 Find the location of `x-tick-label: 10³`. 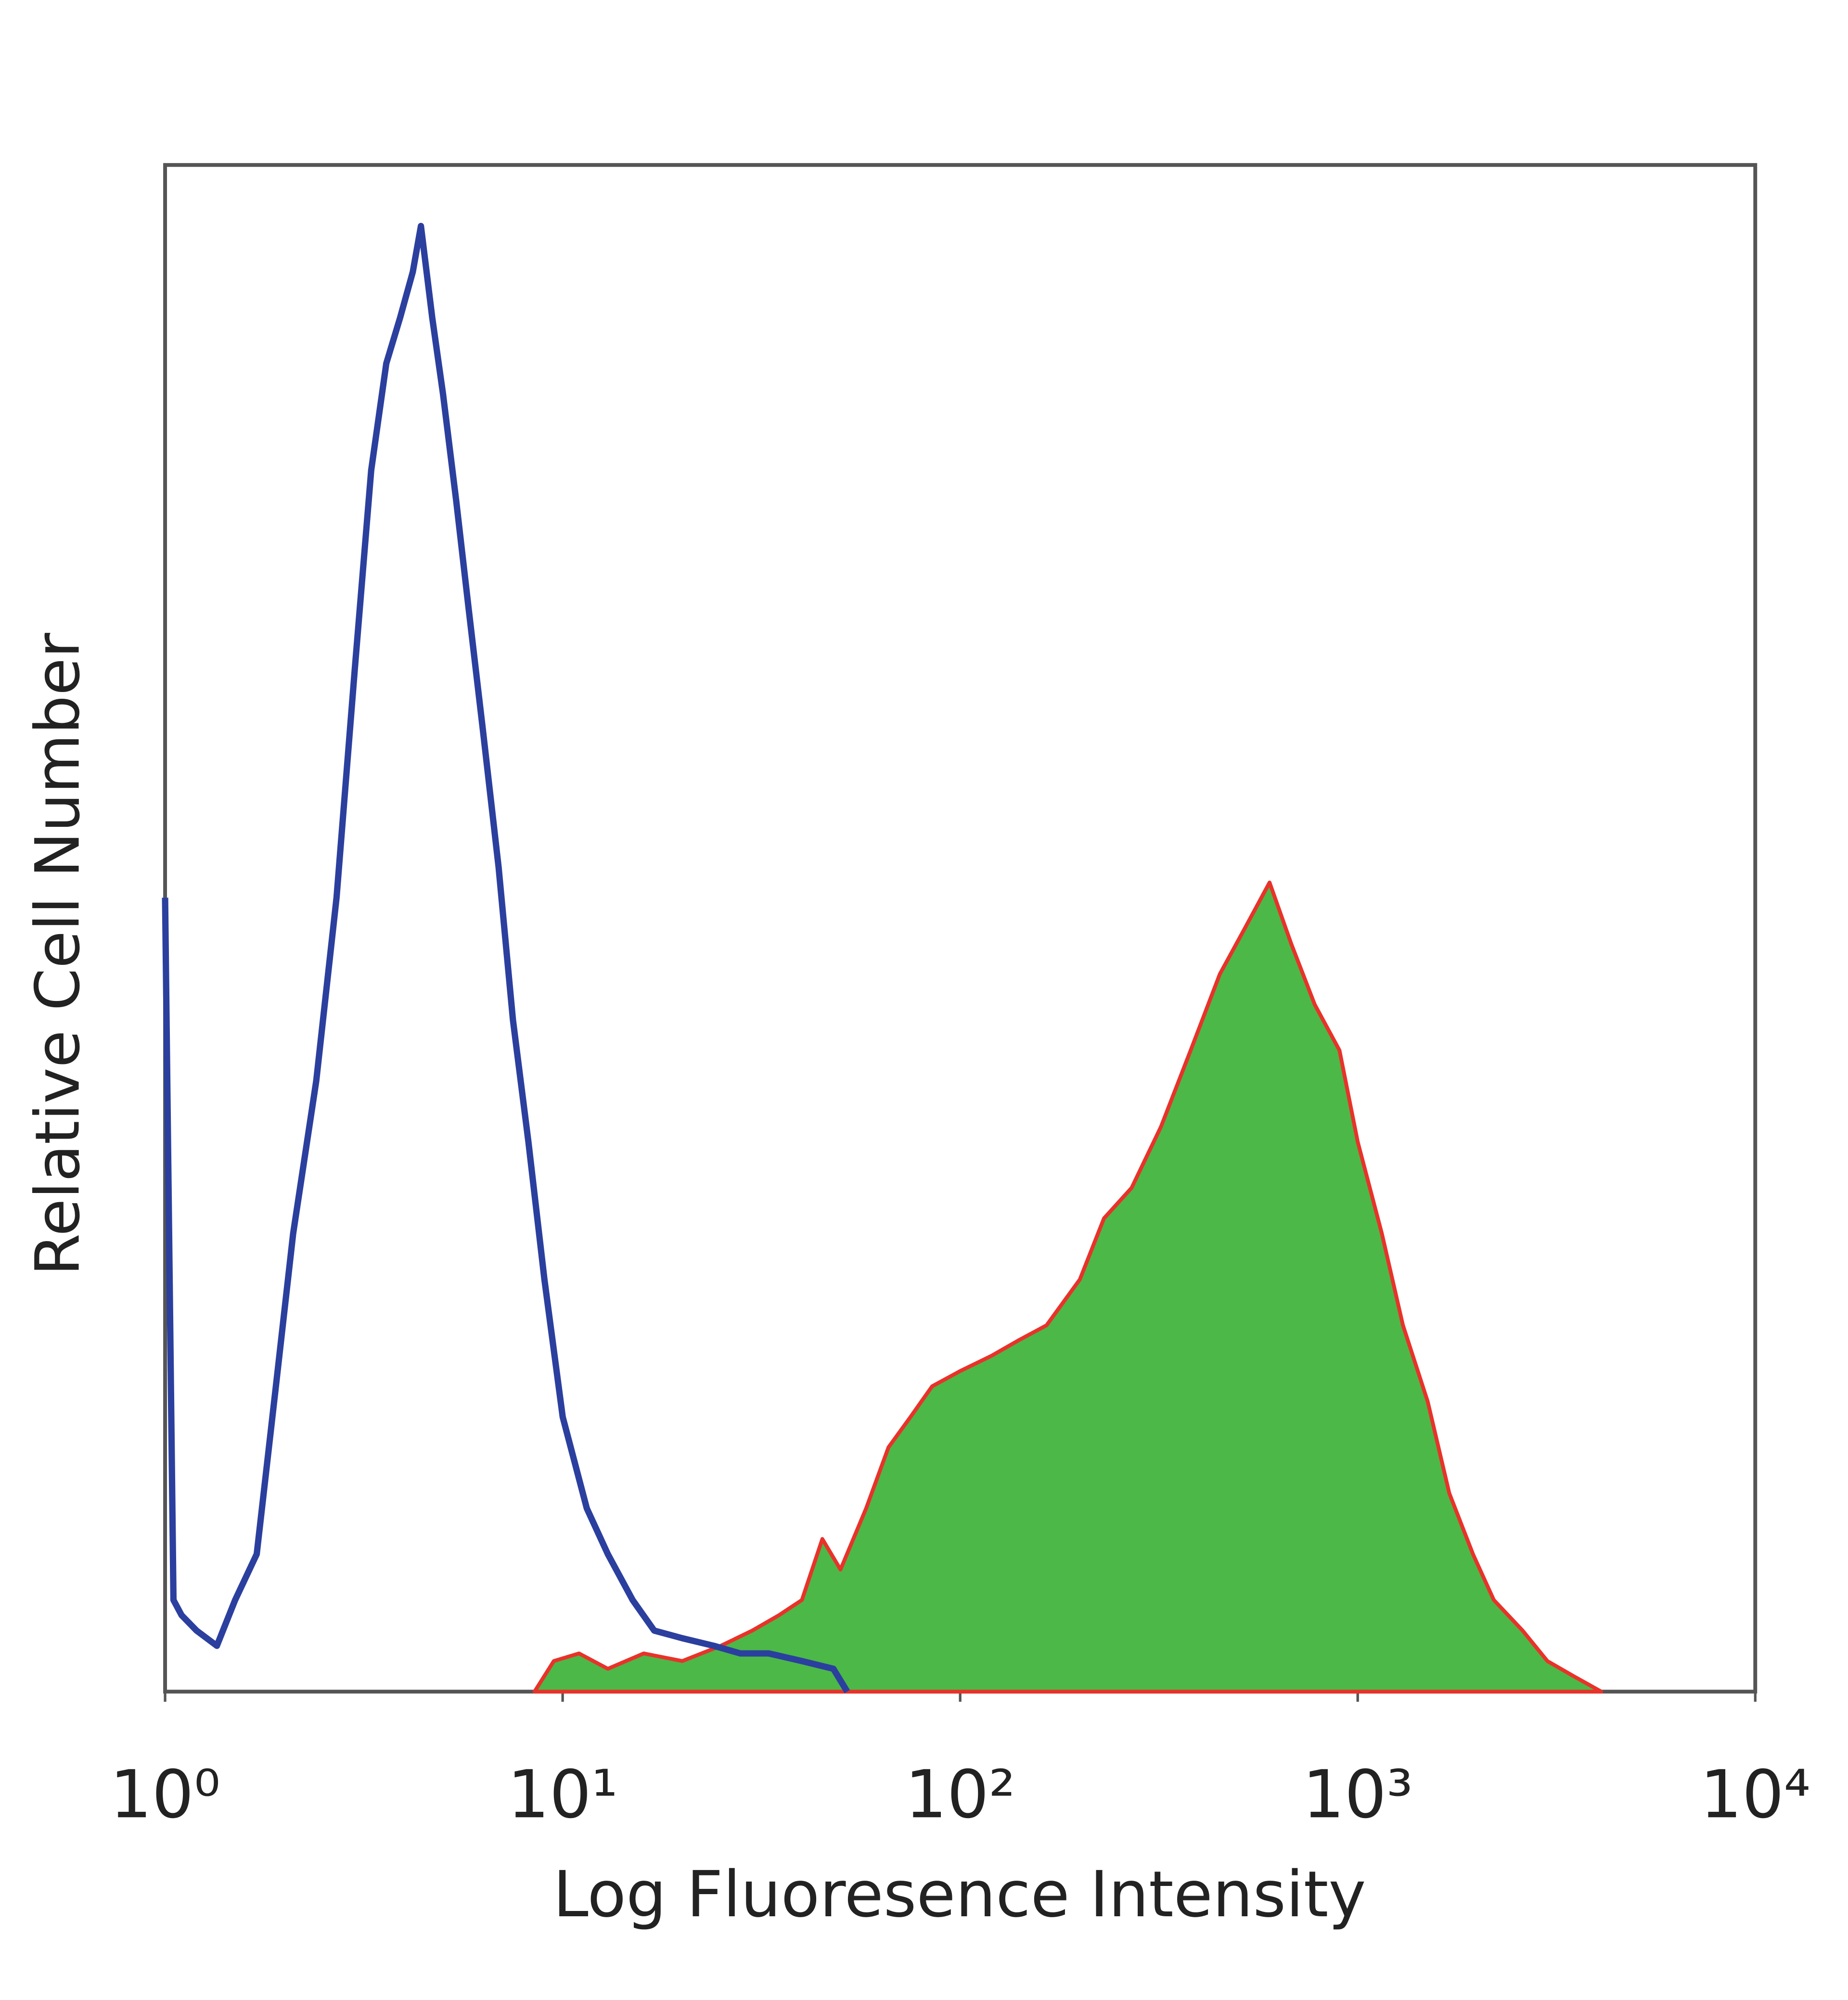

x-tick-label: 10³ is located at coordinates (1357, 1794).